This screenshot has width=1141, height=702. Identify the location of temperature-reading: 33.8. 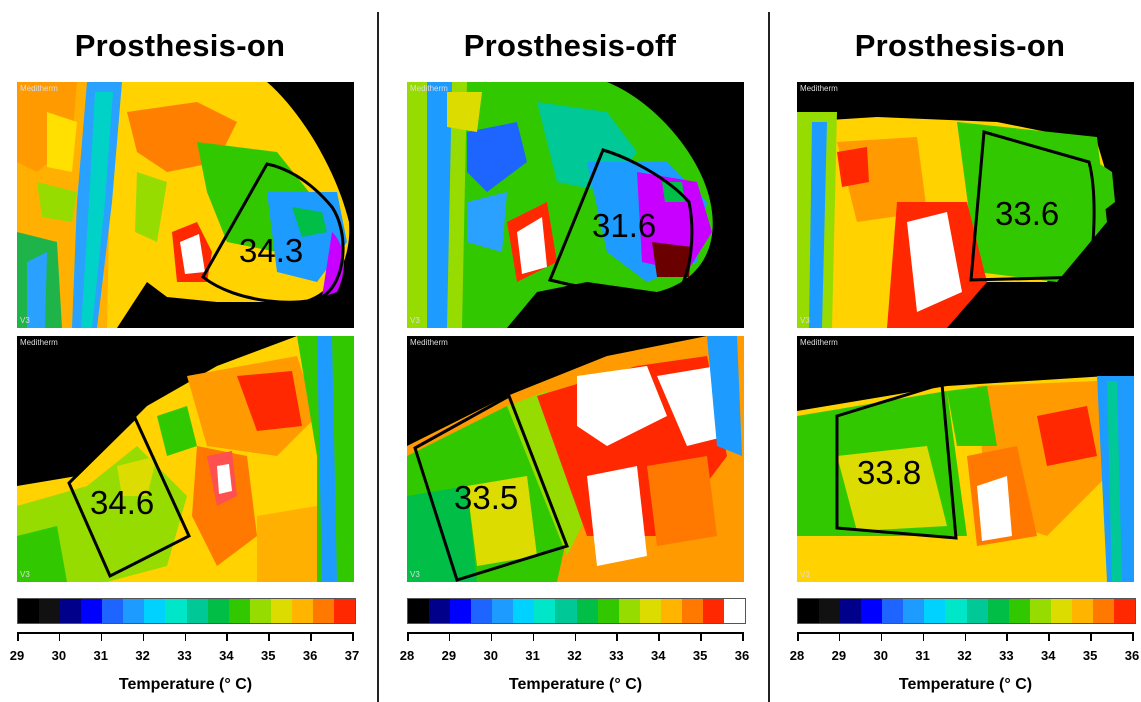
(889, 473).